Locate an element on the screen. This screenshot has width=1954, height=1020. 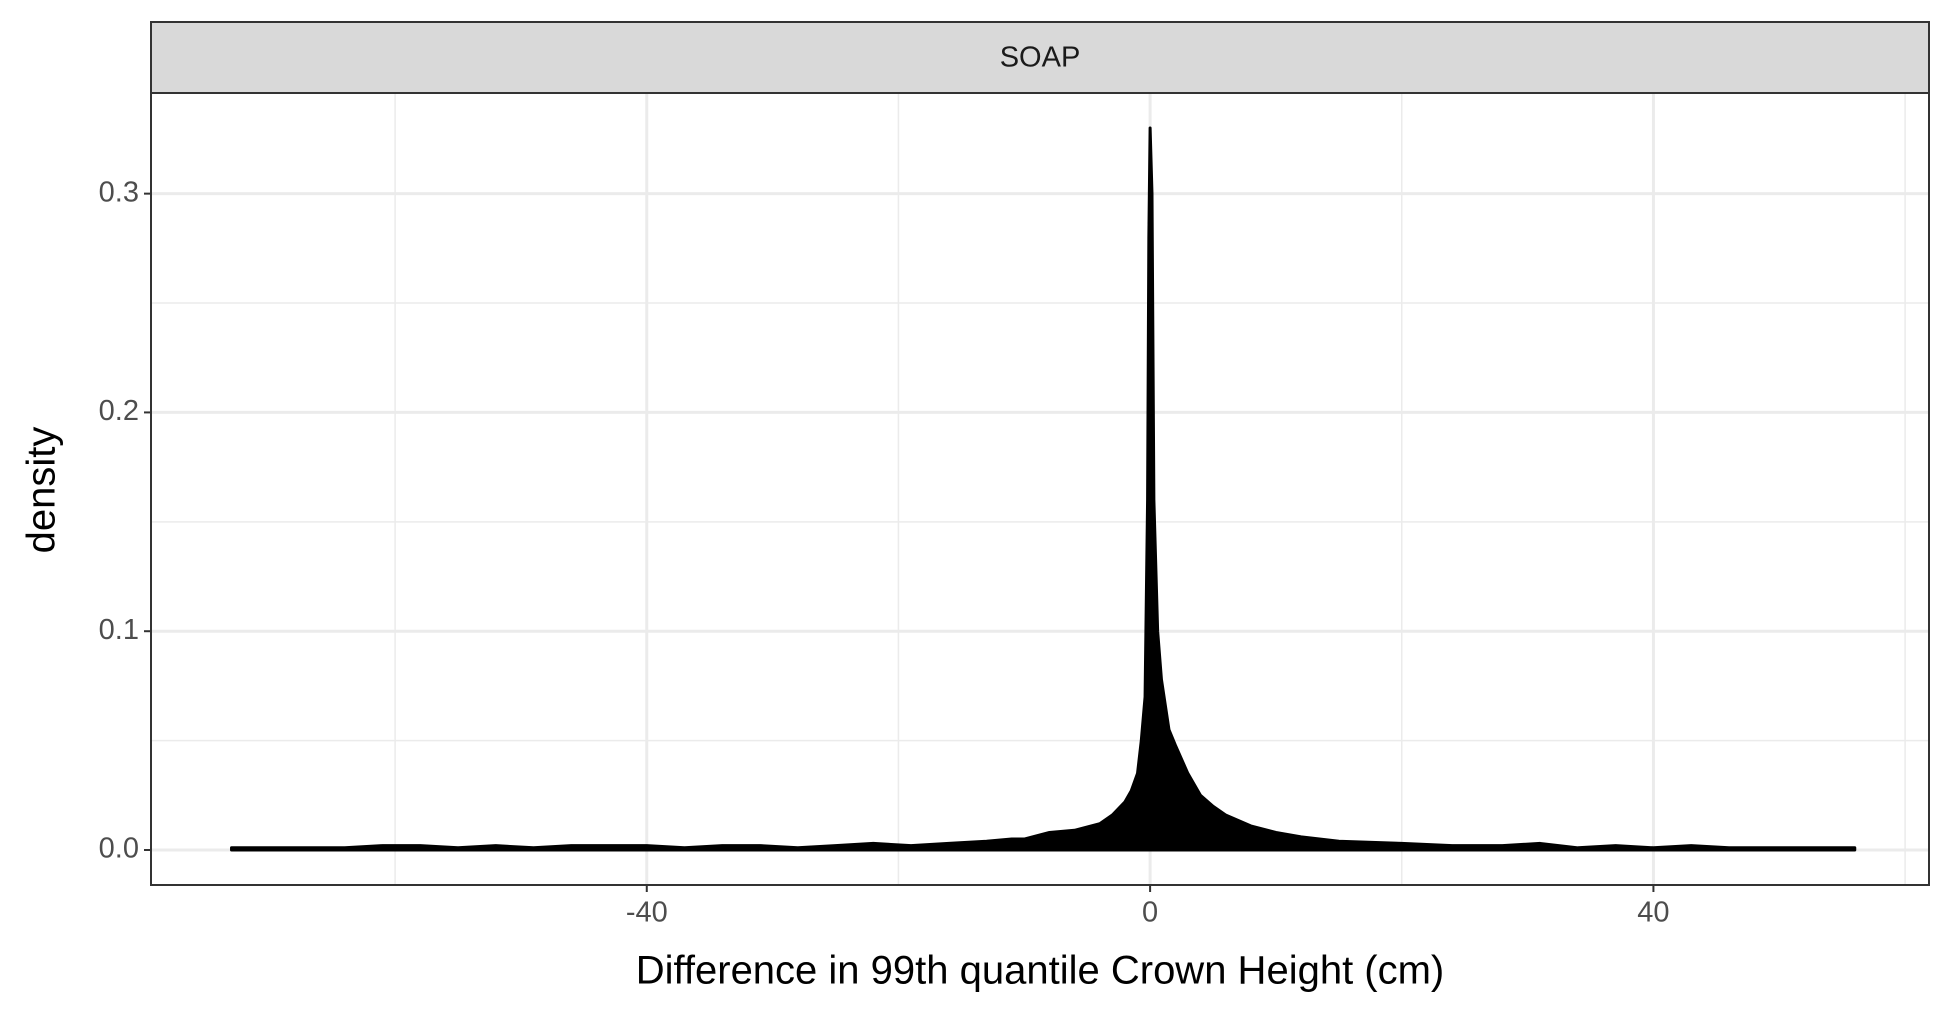
strip-label: SOAP is located at coordinates (1040, 58).